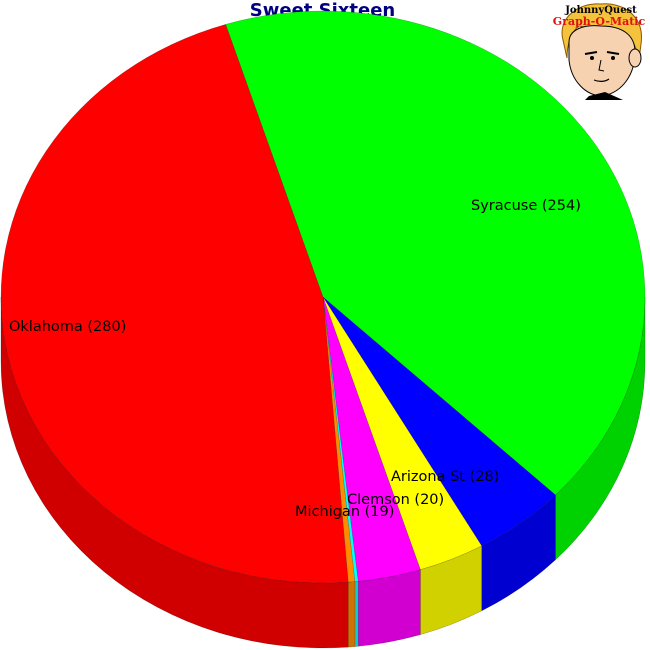 The height and width of the screenshot is (650, 650). I want to click on graph-o-matic-logo: JohnnyQuest Graph-O-Matic, so click(599, 50).